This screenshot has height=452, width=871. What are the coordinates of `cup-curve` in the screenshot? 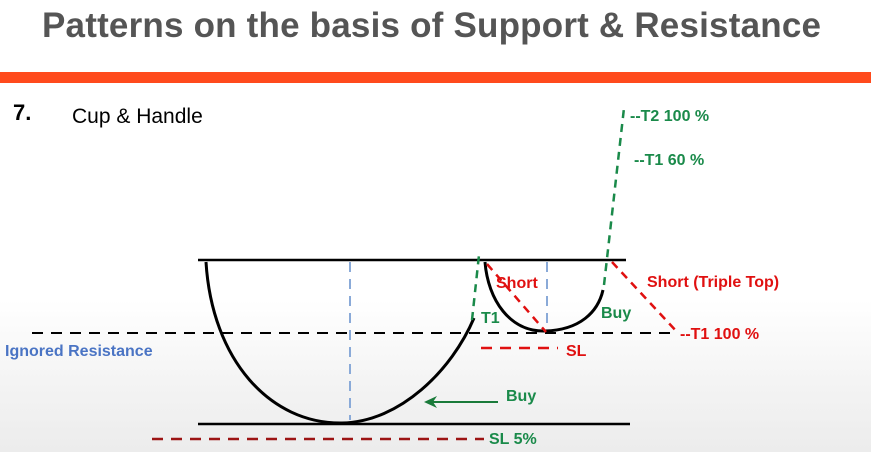 It's located at (340, 343).